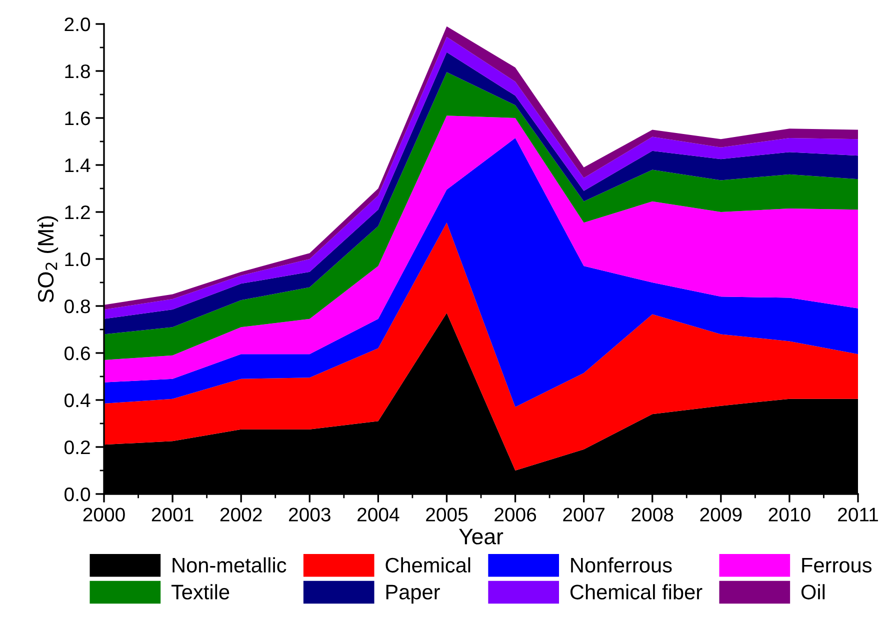 Image resolution: width=882 pixels, height=630 pixels. Describe the element at coordinates (47, 259) in the screenshot. I see `y-axis-title: SO$_{2}$ (Mt)` at that location.